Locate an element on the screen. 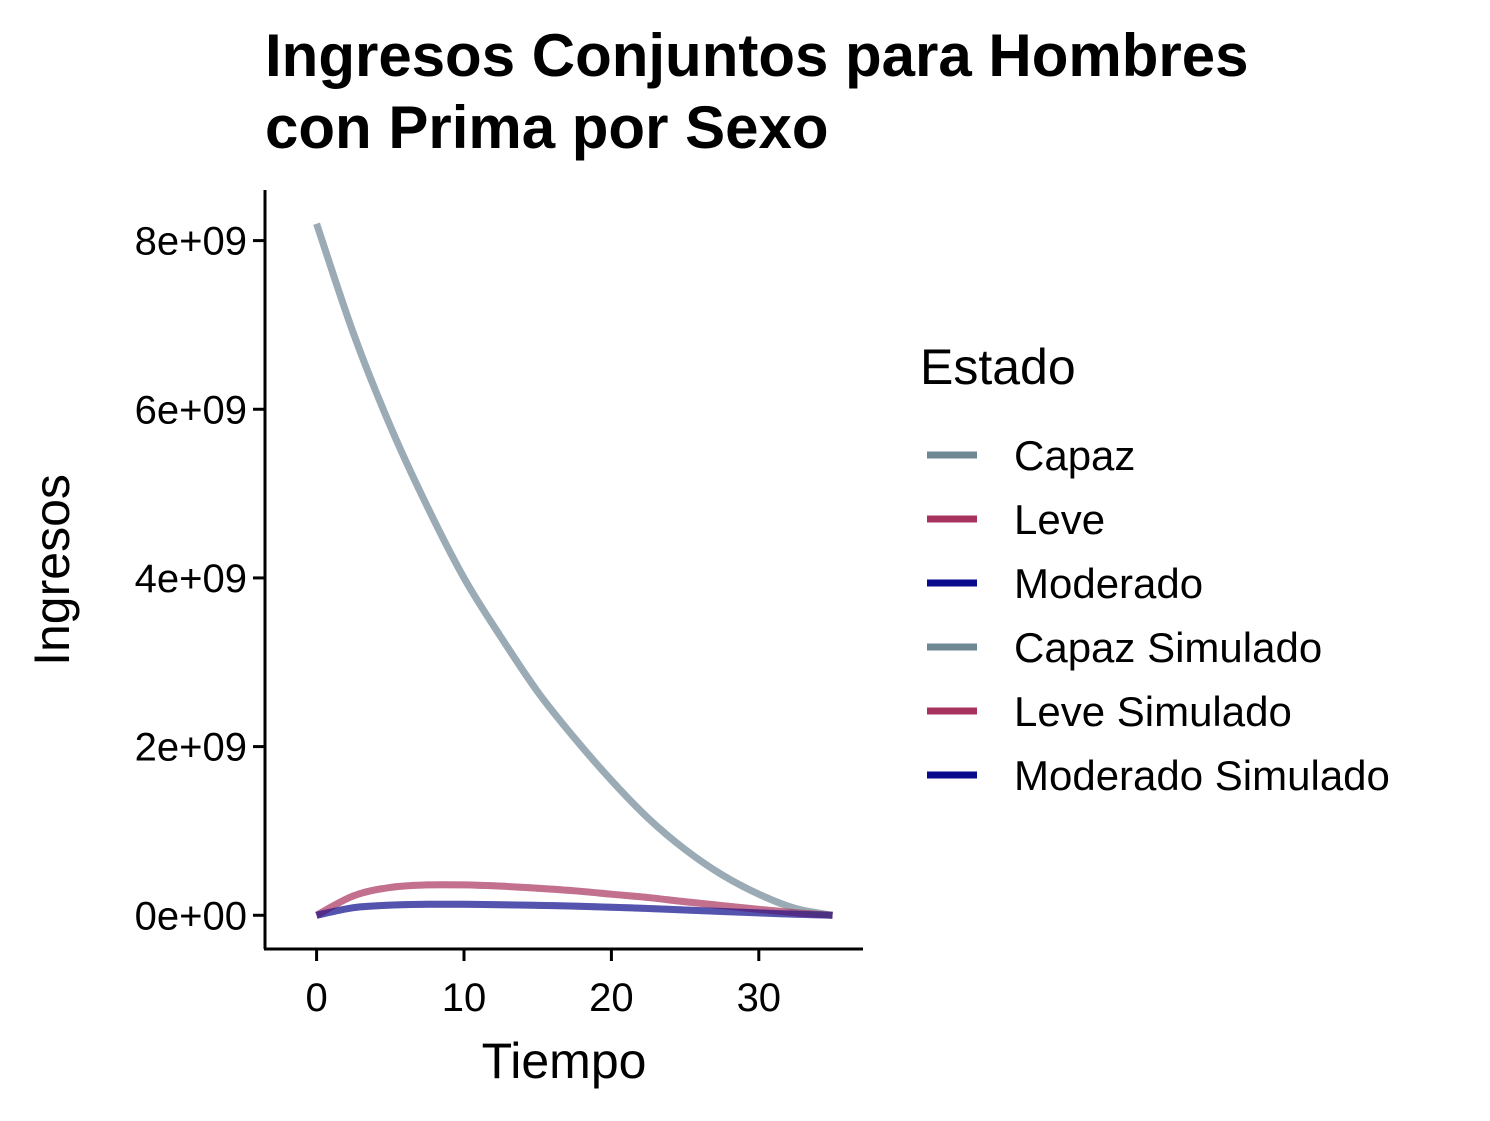 This screenshot has height=1121, width=1490. y-tick-label: 2e+09 is located at coordinates (191, 748).